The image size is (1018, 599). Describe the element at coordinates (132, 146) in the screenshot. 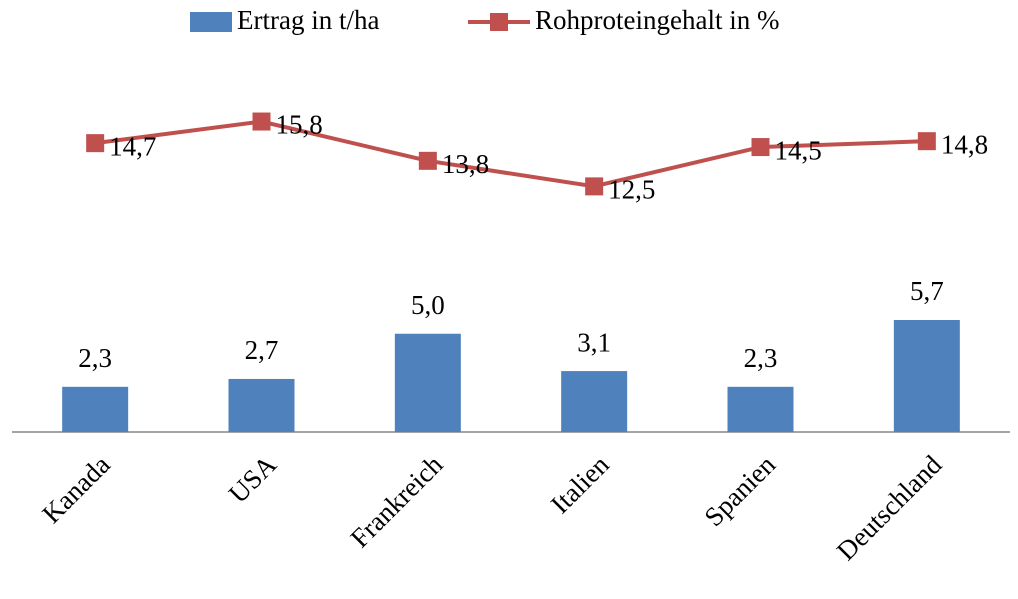

I see `data-label: 14,7` at that location.